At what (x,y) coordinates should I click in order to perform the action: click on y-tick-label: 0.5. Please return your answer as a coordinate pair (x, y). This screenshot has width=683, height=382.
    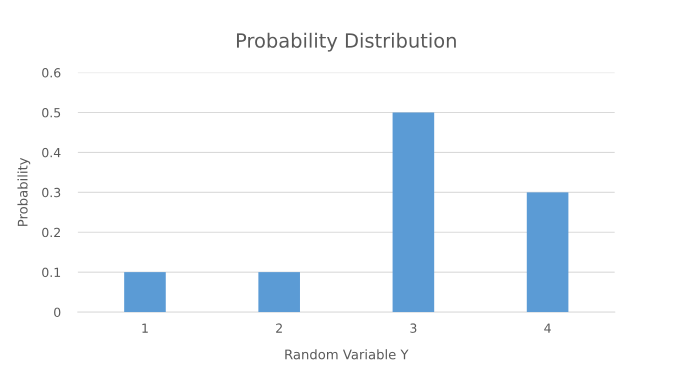
    Looking at the image, I should click on (51, 113).